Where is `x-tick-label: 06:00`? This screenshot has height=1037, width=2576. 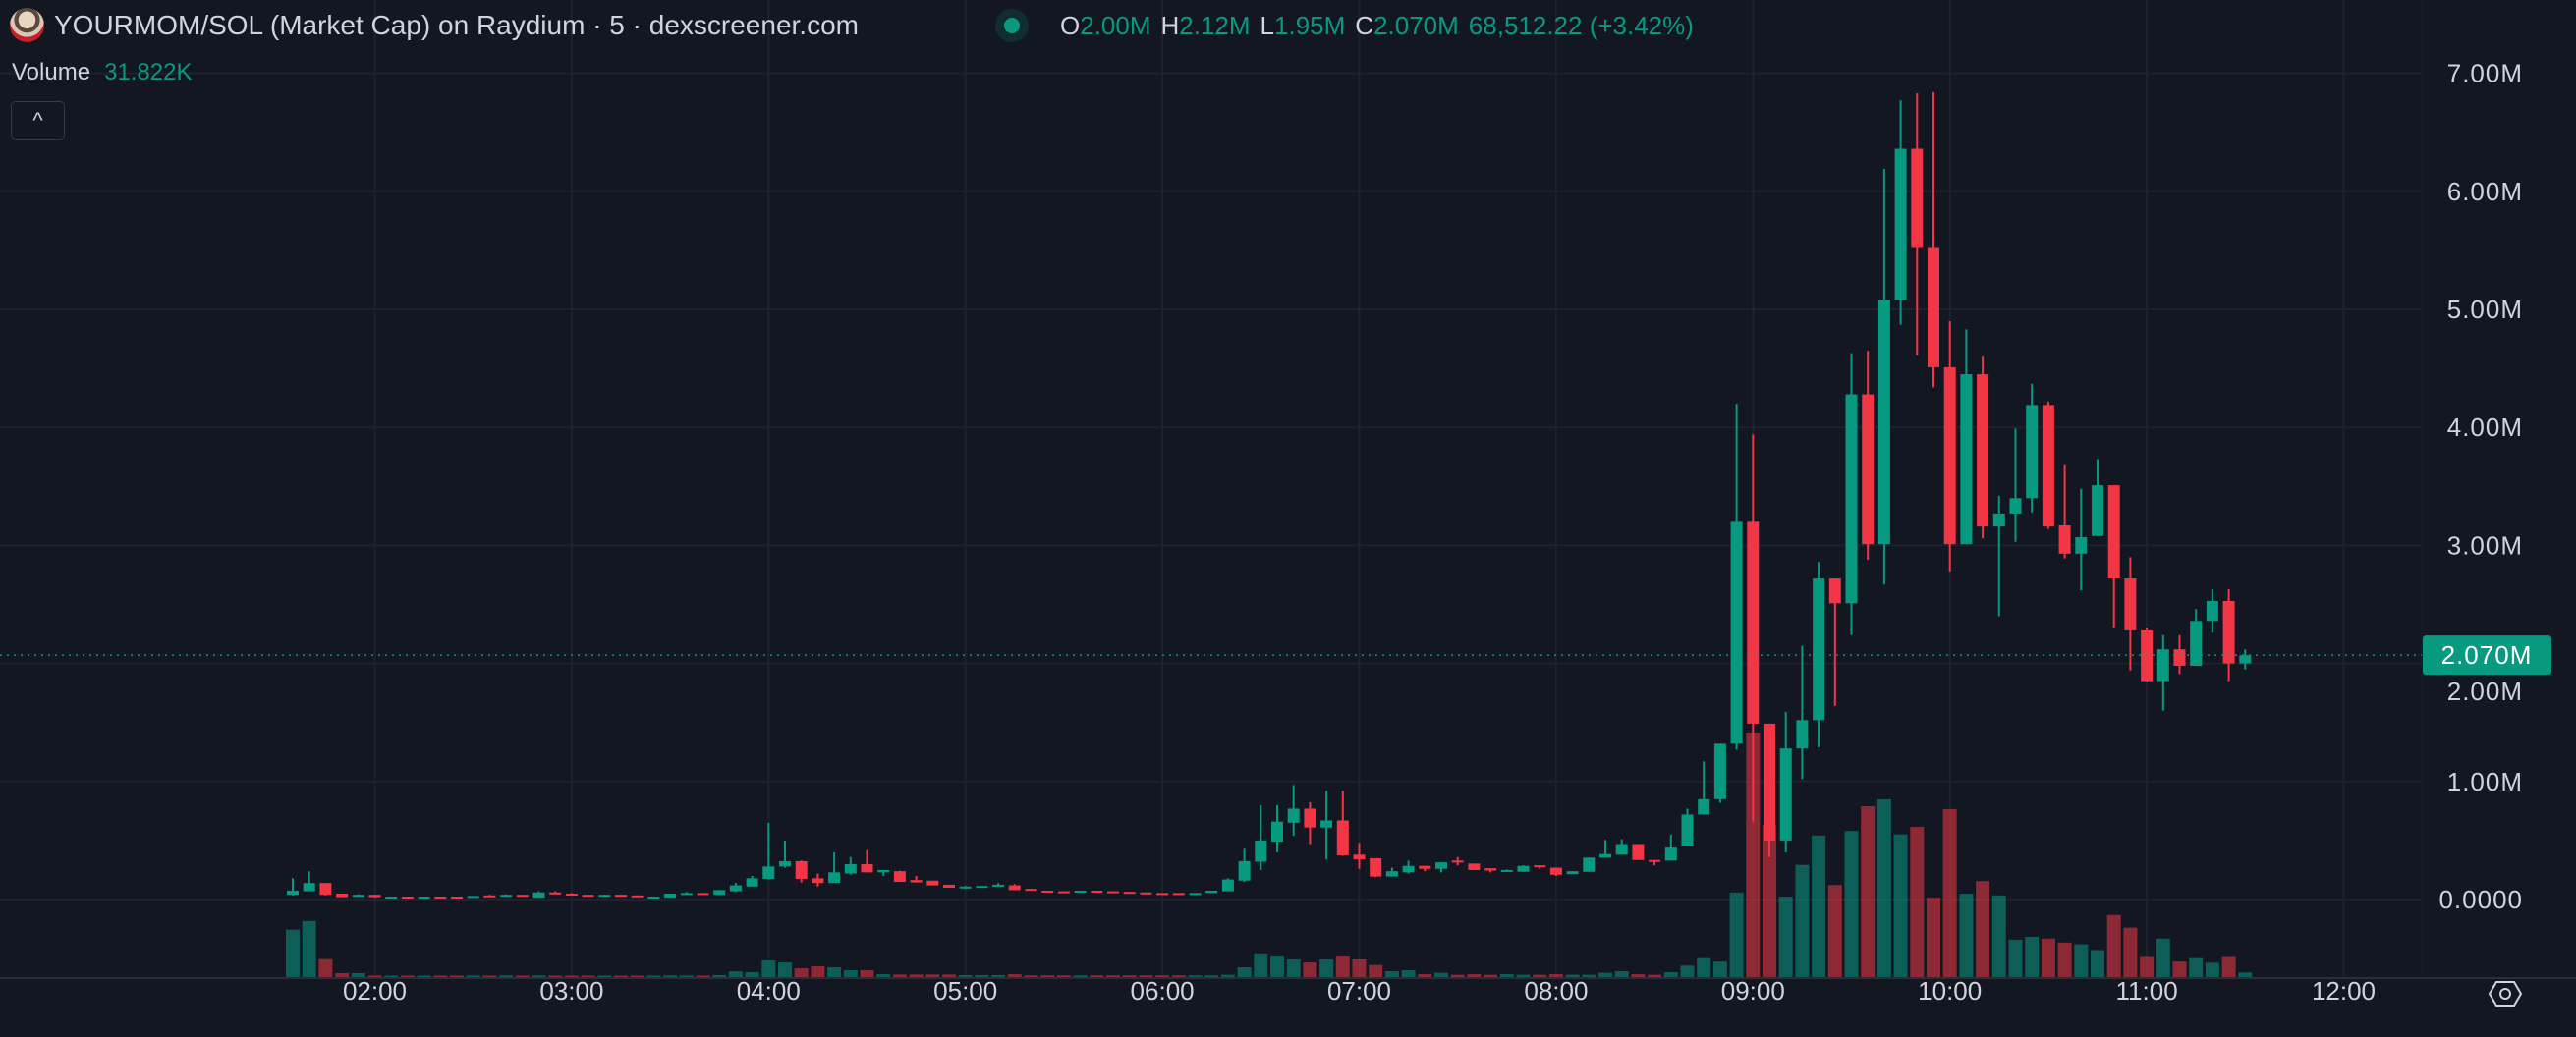 x-tick-label: 06:00 is located at coordinates (1163, 991).